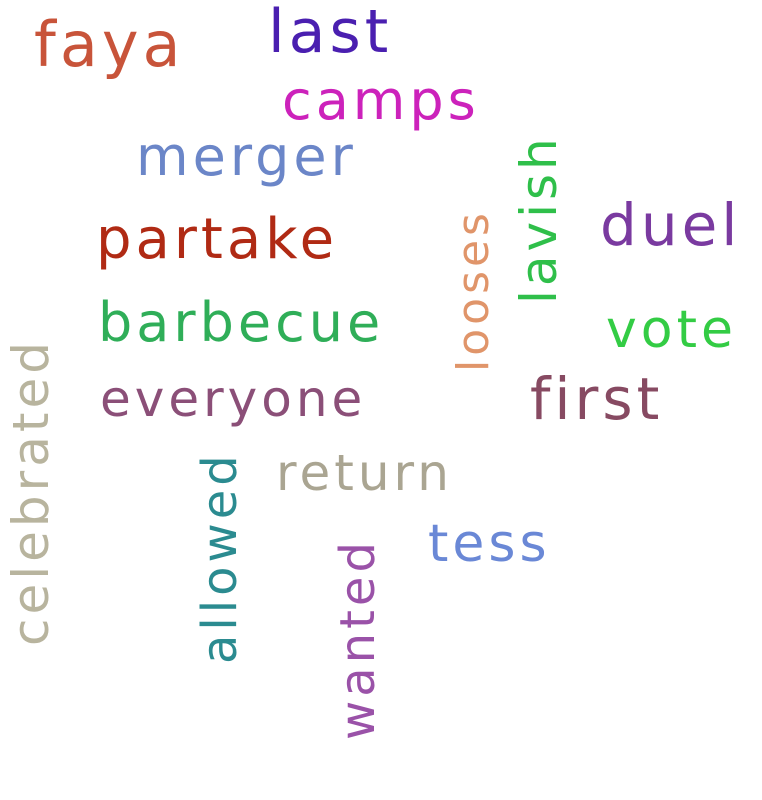 This screenshot has height=800, width=762. I want to click on word-tess: tess, so click(489, 544).